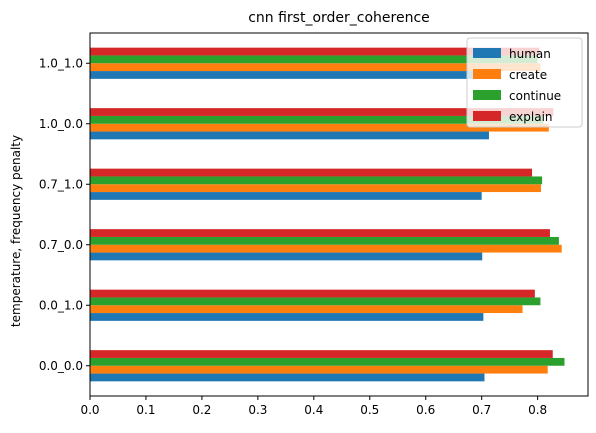 The width and height of the screenshot is (596, 433). What do you see at coordinates (530, 54) in the screenshot?
I see `legend-label-human: human` at bounding box center [530, 54].